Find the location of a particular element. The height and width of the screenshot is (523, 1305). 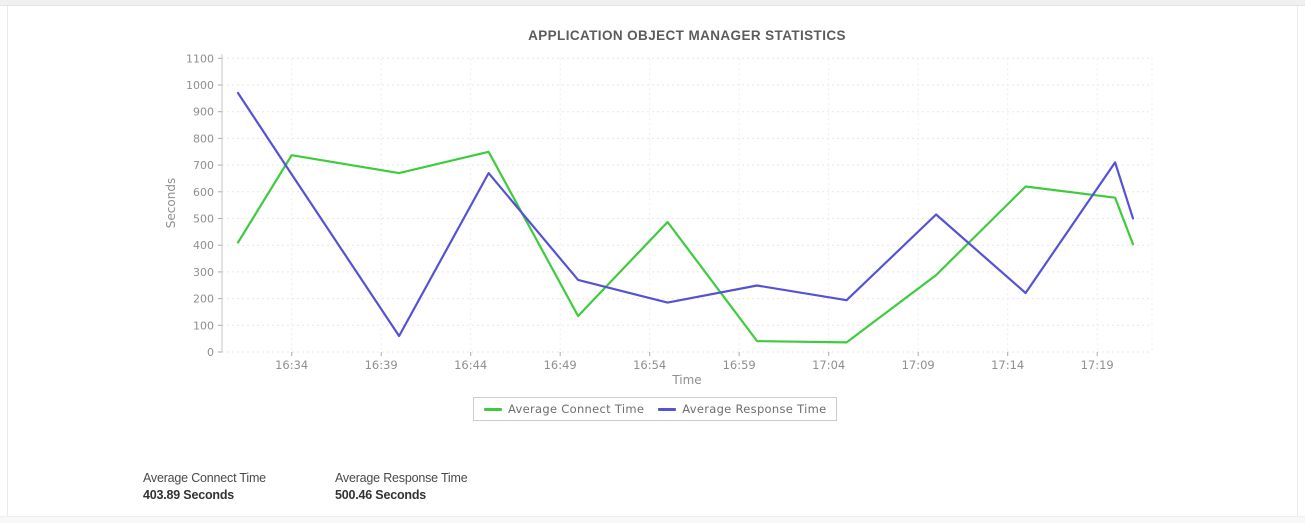

y-tick-label: 0 is located at coordinates (210, 352).